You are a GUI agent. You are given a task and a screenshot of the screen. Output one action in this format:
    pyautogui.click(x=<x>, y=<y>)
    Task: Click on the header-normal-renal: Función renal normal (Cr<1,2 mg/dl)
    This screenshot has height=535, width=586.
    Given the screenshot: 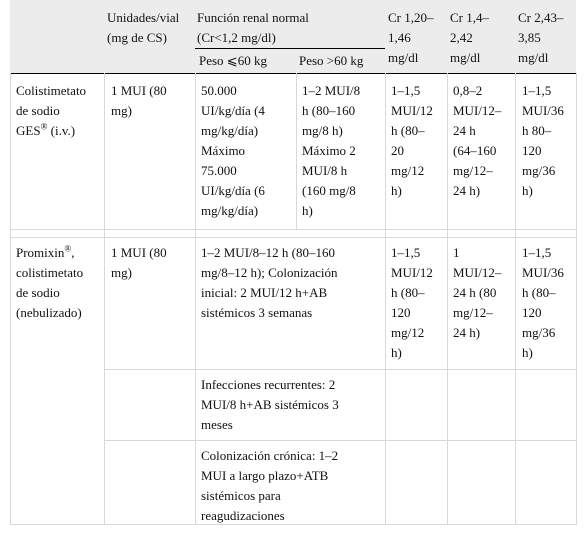 What is the action you would take?
    pyautogui.click(x=253, y=27)
    